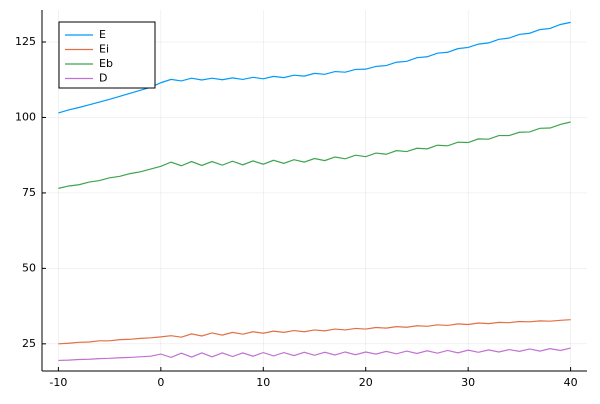 The image size is (600, 404). What do you see at coordinates (58, 382) in the screenshot?
I see `x-tick-label: -10` at bounding box center [58, 382].